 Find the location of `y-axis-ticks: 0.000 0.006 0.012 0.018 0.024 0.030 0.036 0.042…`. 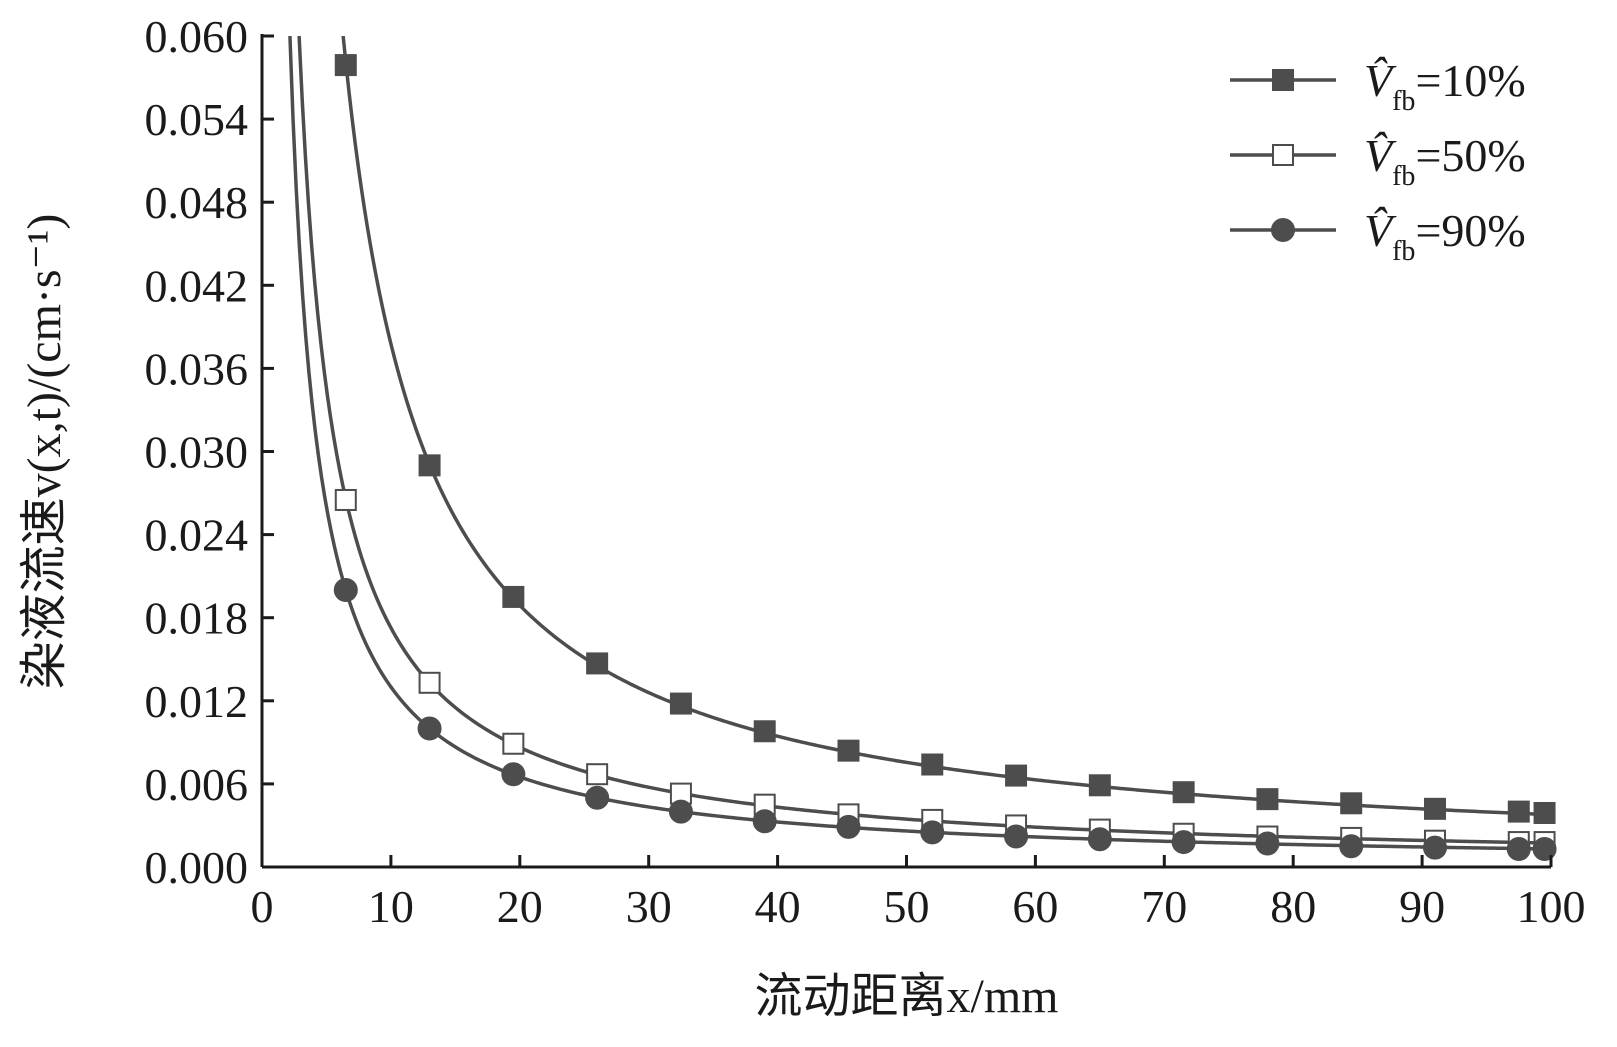

y-axis-ticks: 0.000 0.006 0.012 0.018 0.024 0.030 0.036 0.042… is located at coordinates (209, 452).